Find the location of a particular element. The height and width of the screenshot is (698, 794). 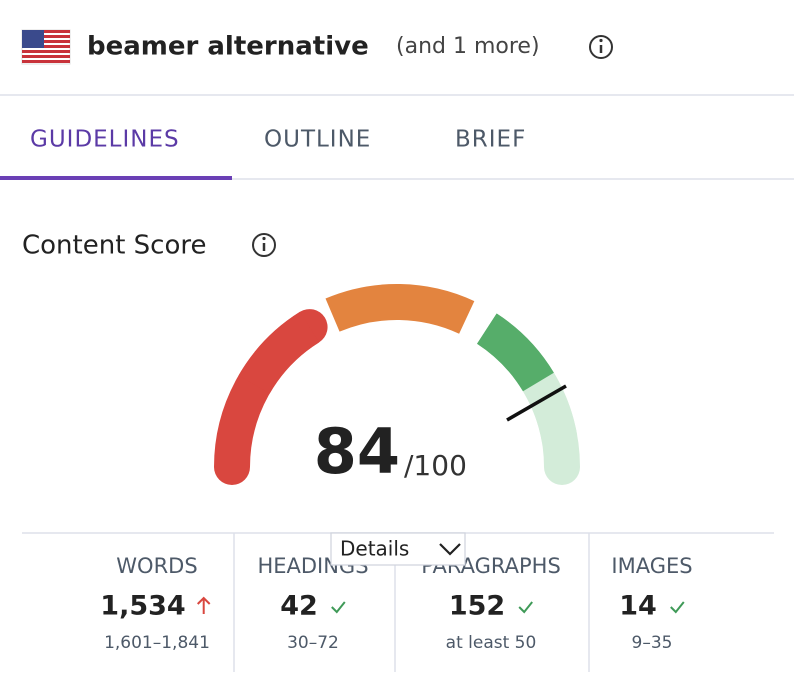

metric-value: 1,534 is located at coordinates (142, 606).